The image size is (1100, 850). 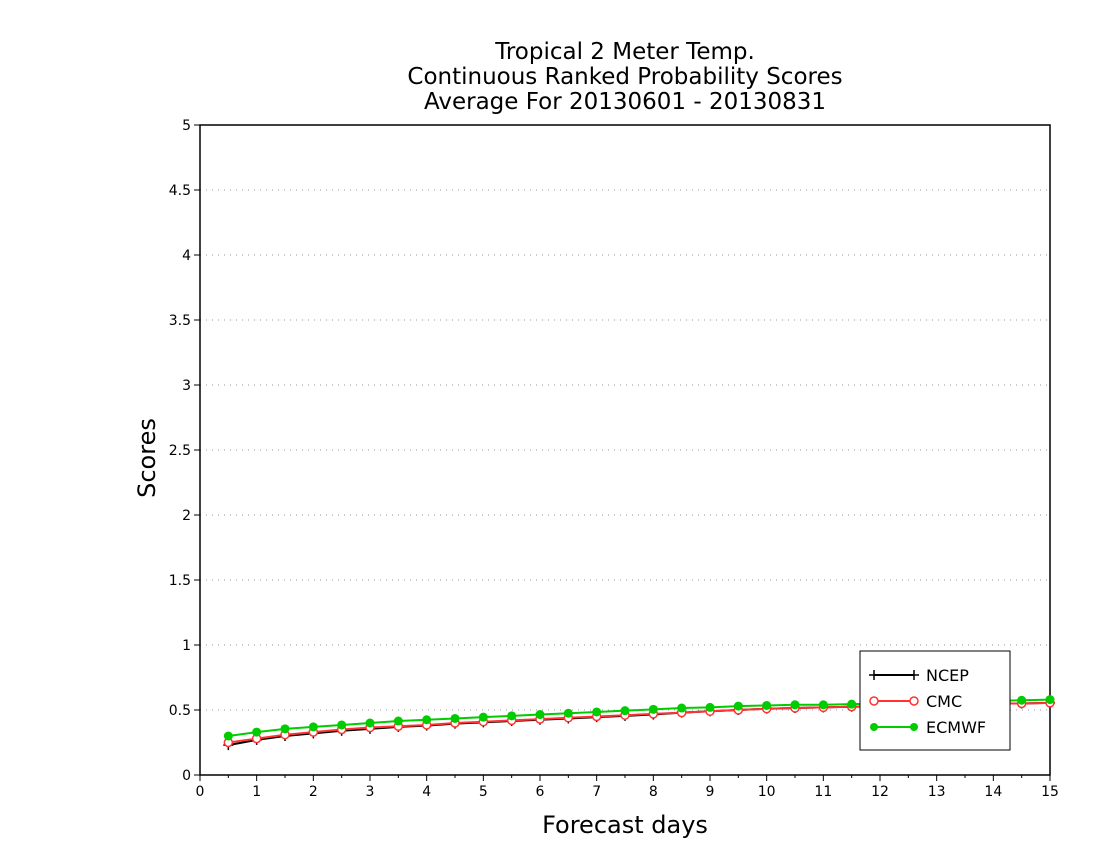 What do you see at coordinates (956, 727) in the screenshot?
I see `legend-label: ECMWF` at bounding box center [956, 727].